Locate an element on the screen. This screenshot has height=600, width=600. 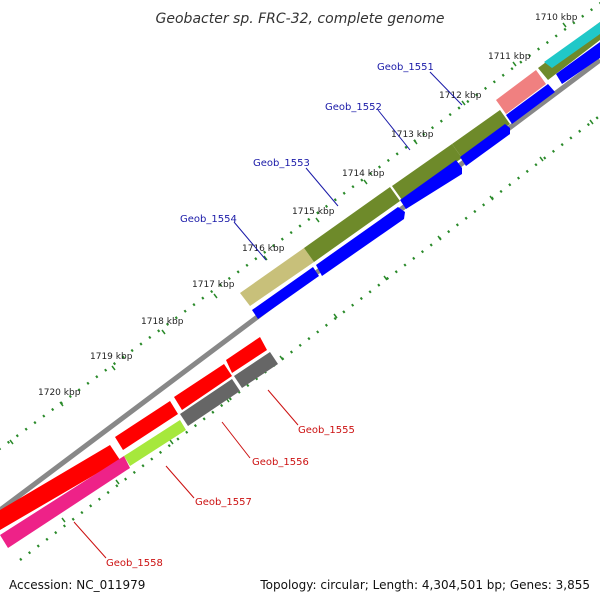
gene-label: Geob_1554 is located at coordinates (208, 219).